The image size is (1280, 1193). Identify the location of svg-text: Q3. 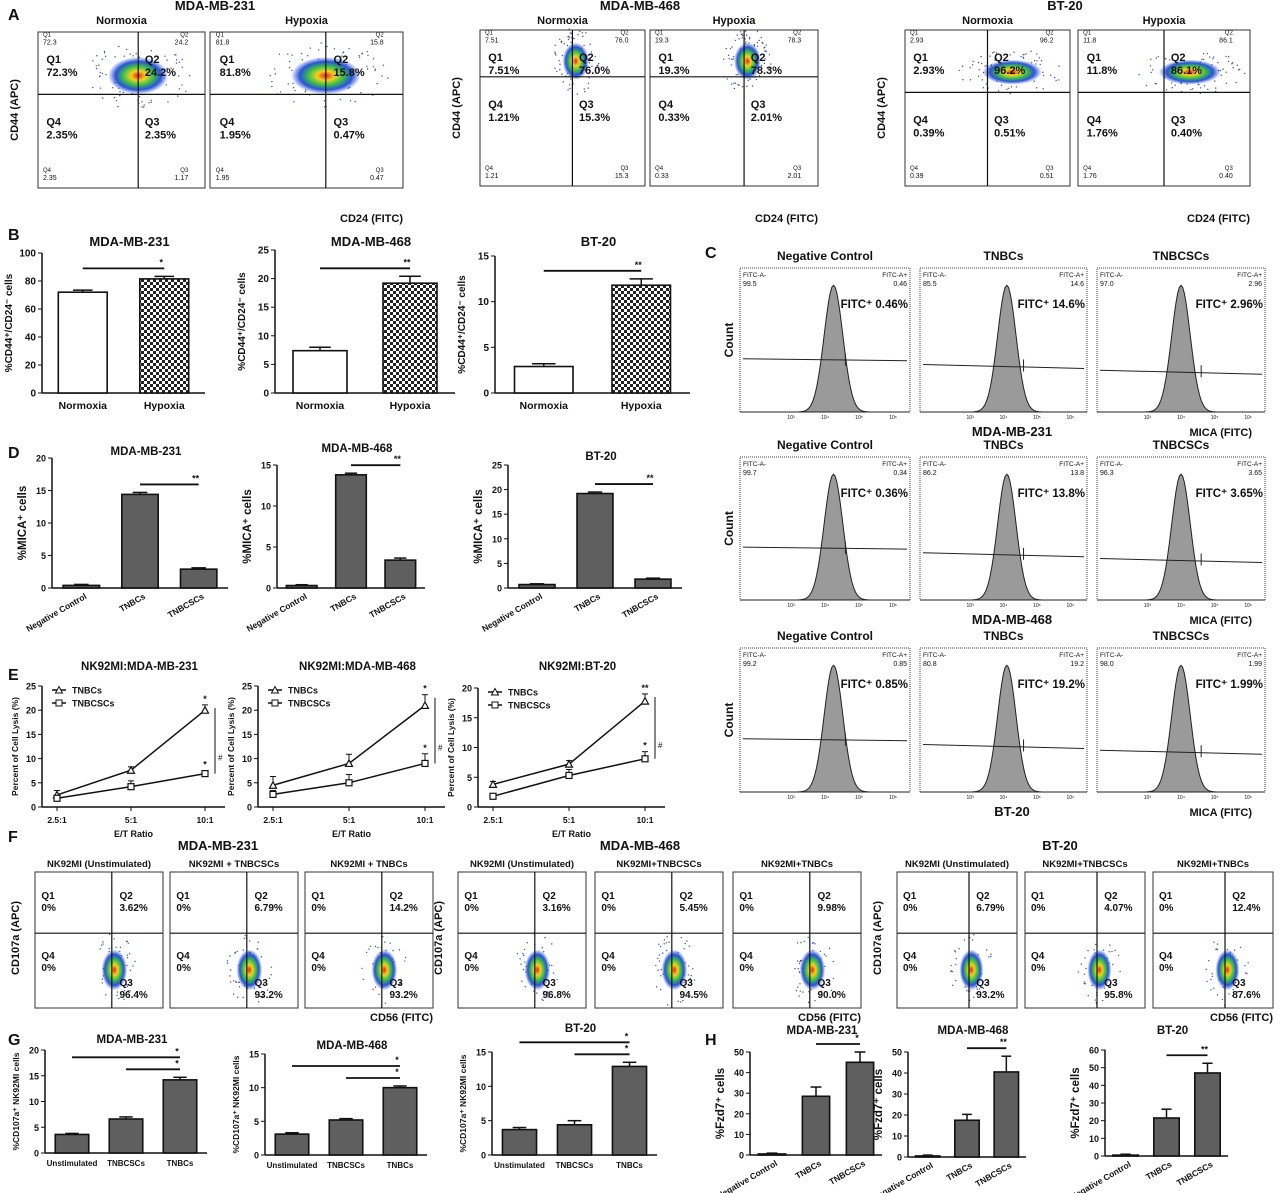
(797, 169).